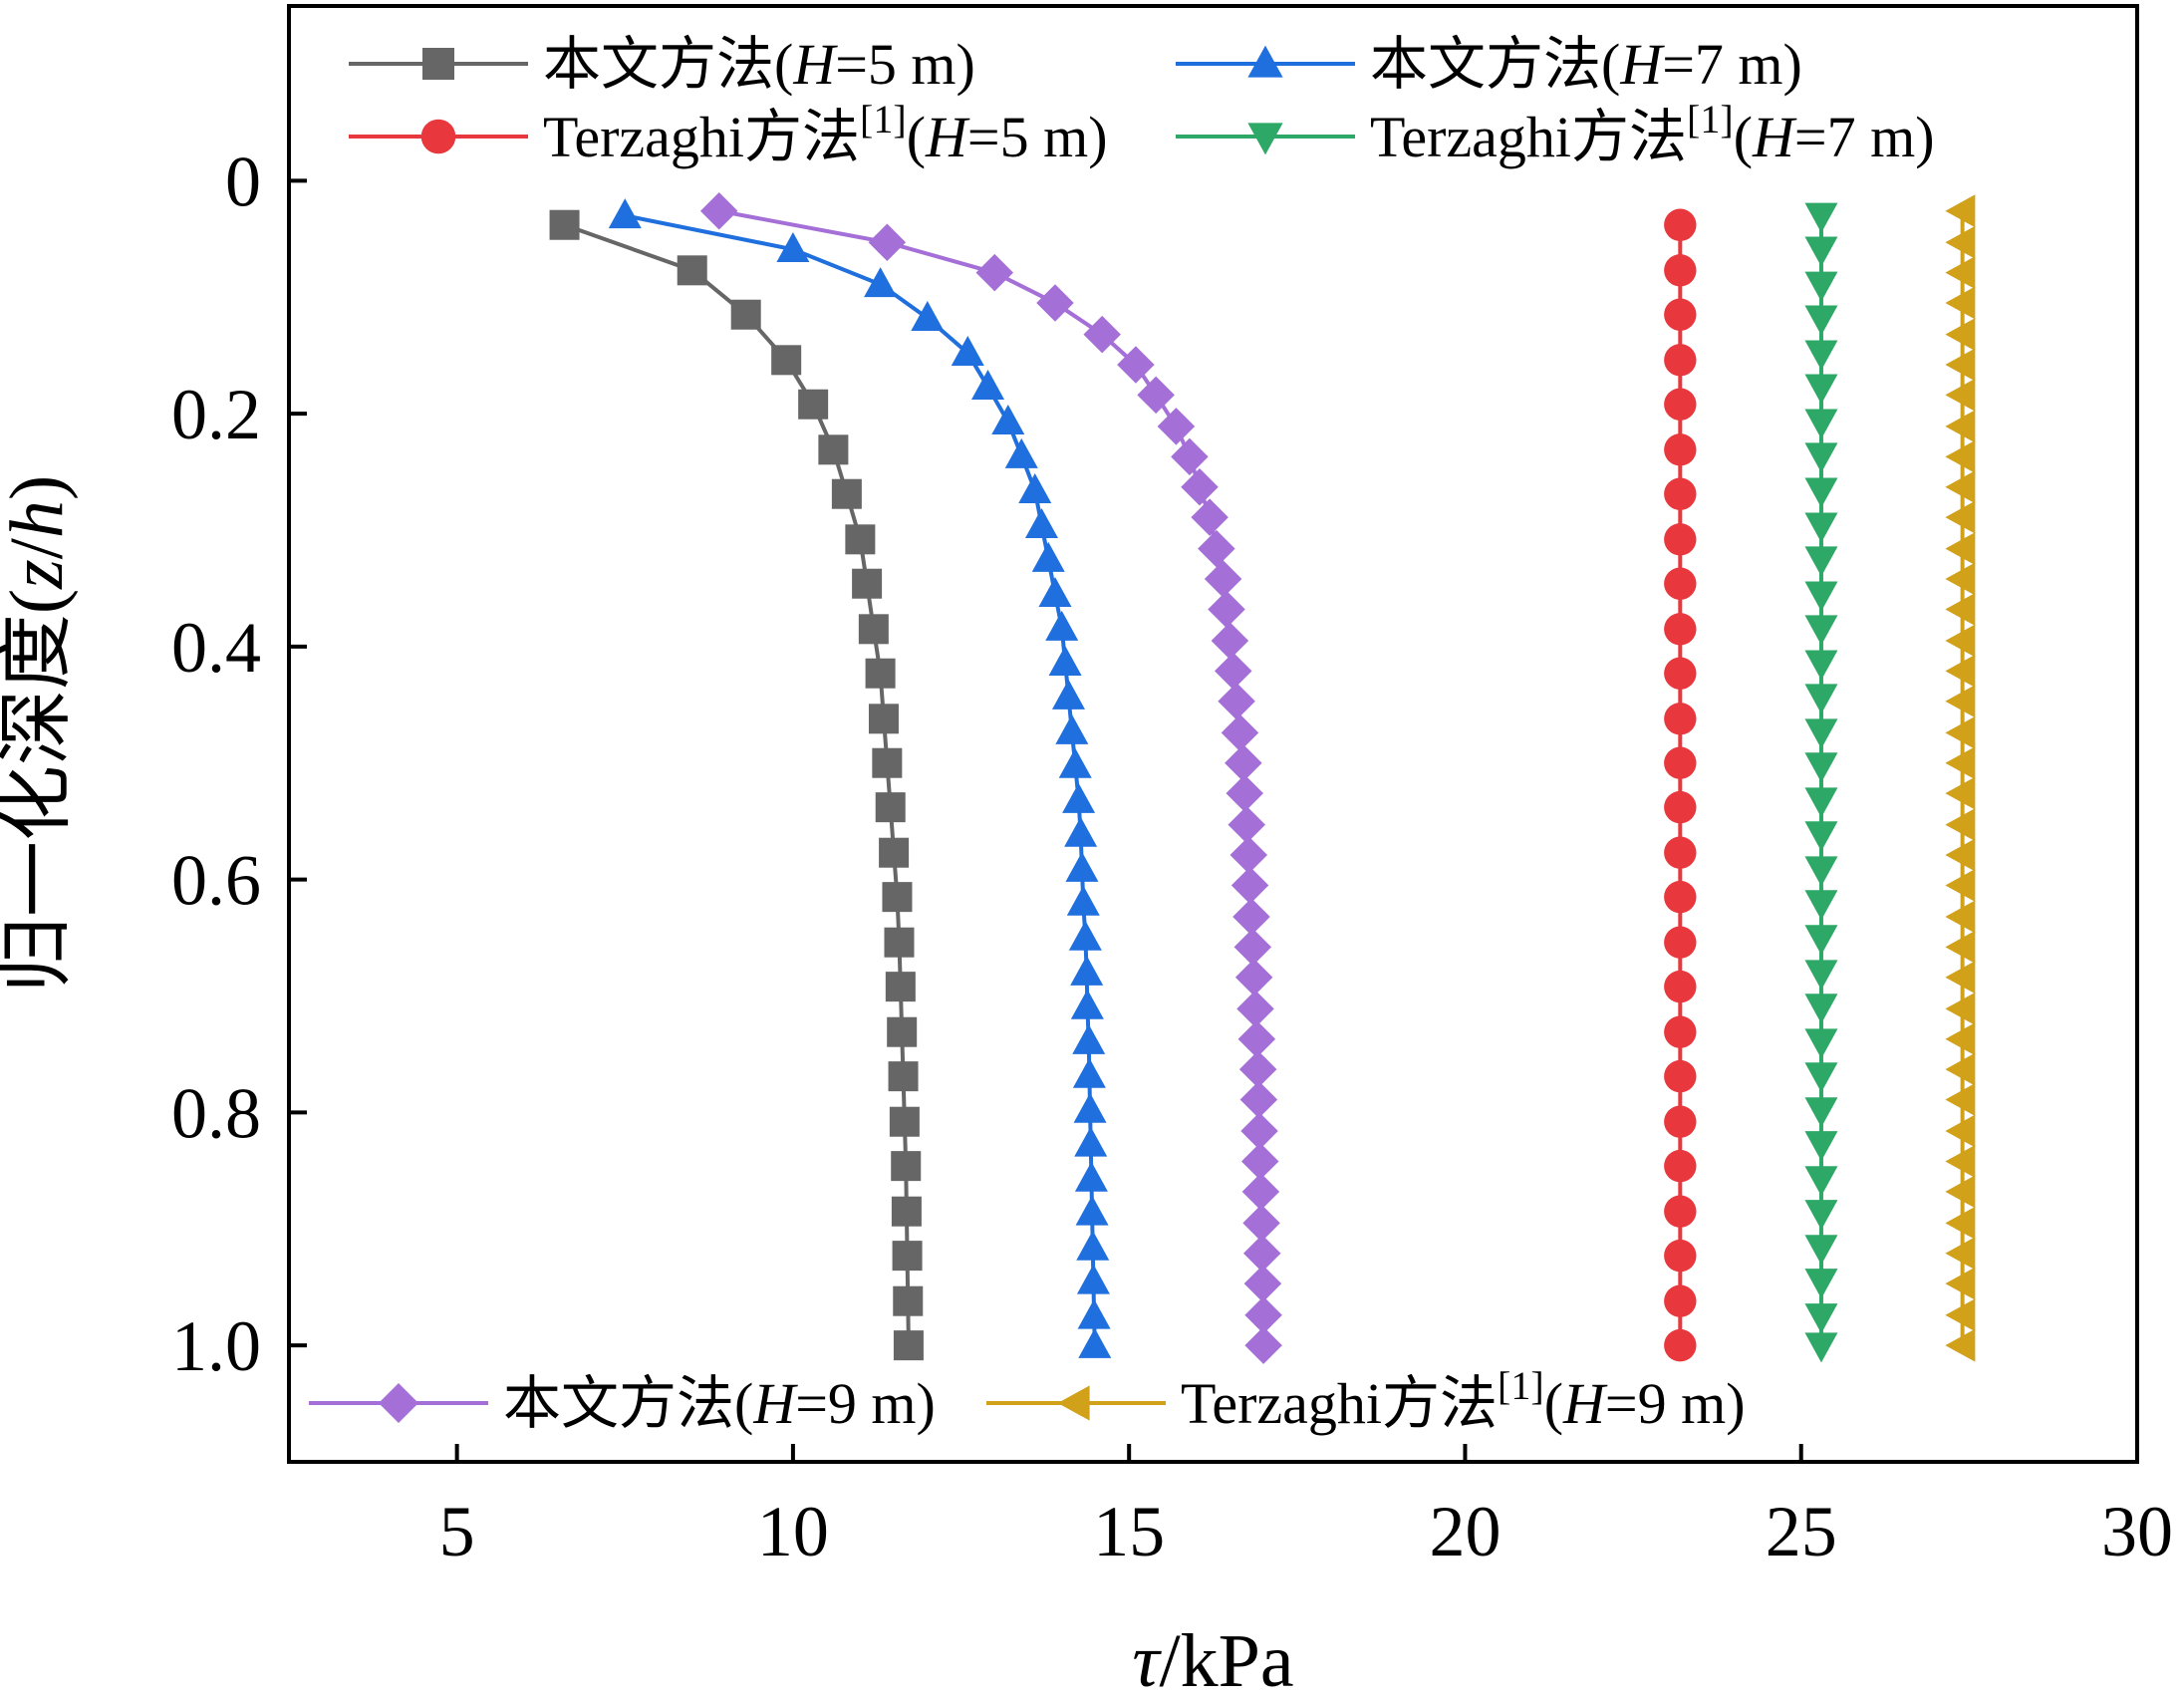 This screenshot has height=1704, width=2184. What do you see at coordinates (39, 734) in the screenshot?
I see `y-axis-title: 归一化深度(z/h)` at bounding box center [39, 734].